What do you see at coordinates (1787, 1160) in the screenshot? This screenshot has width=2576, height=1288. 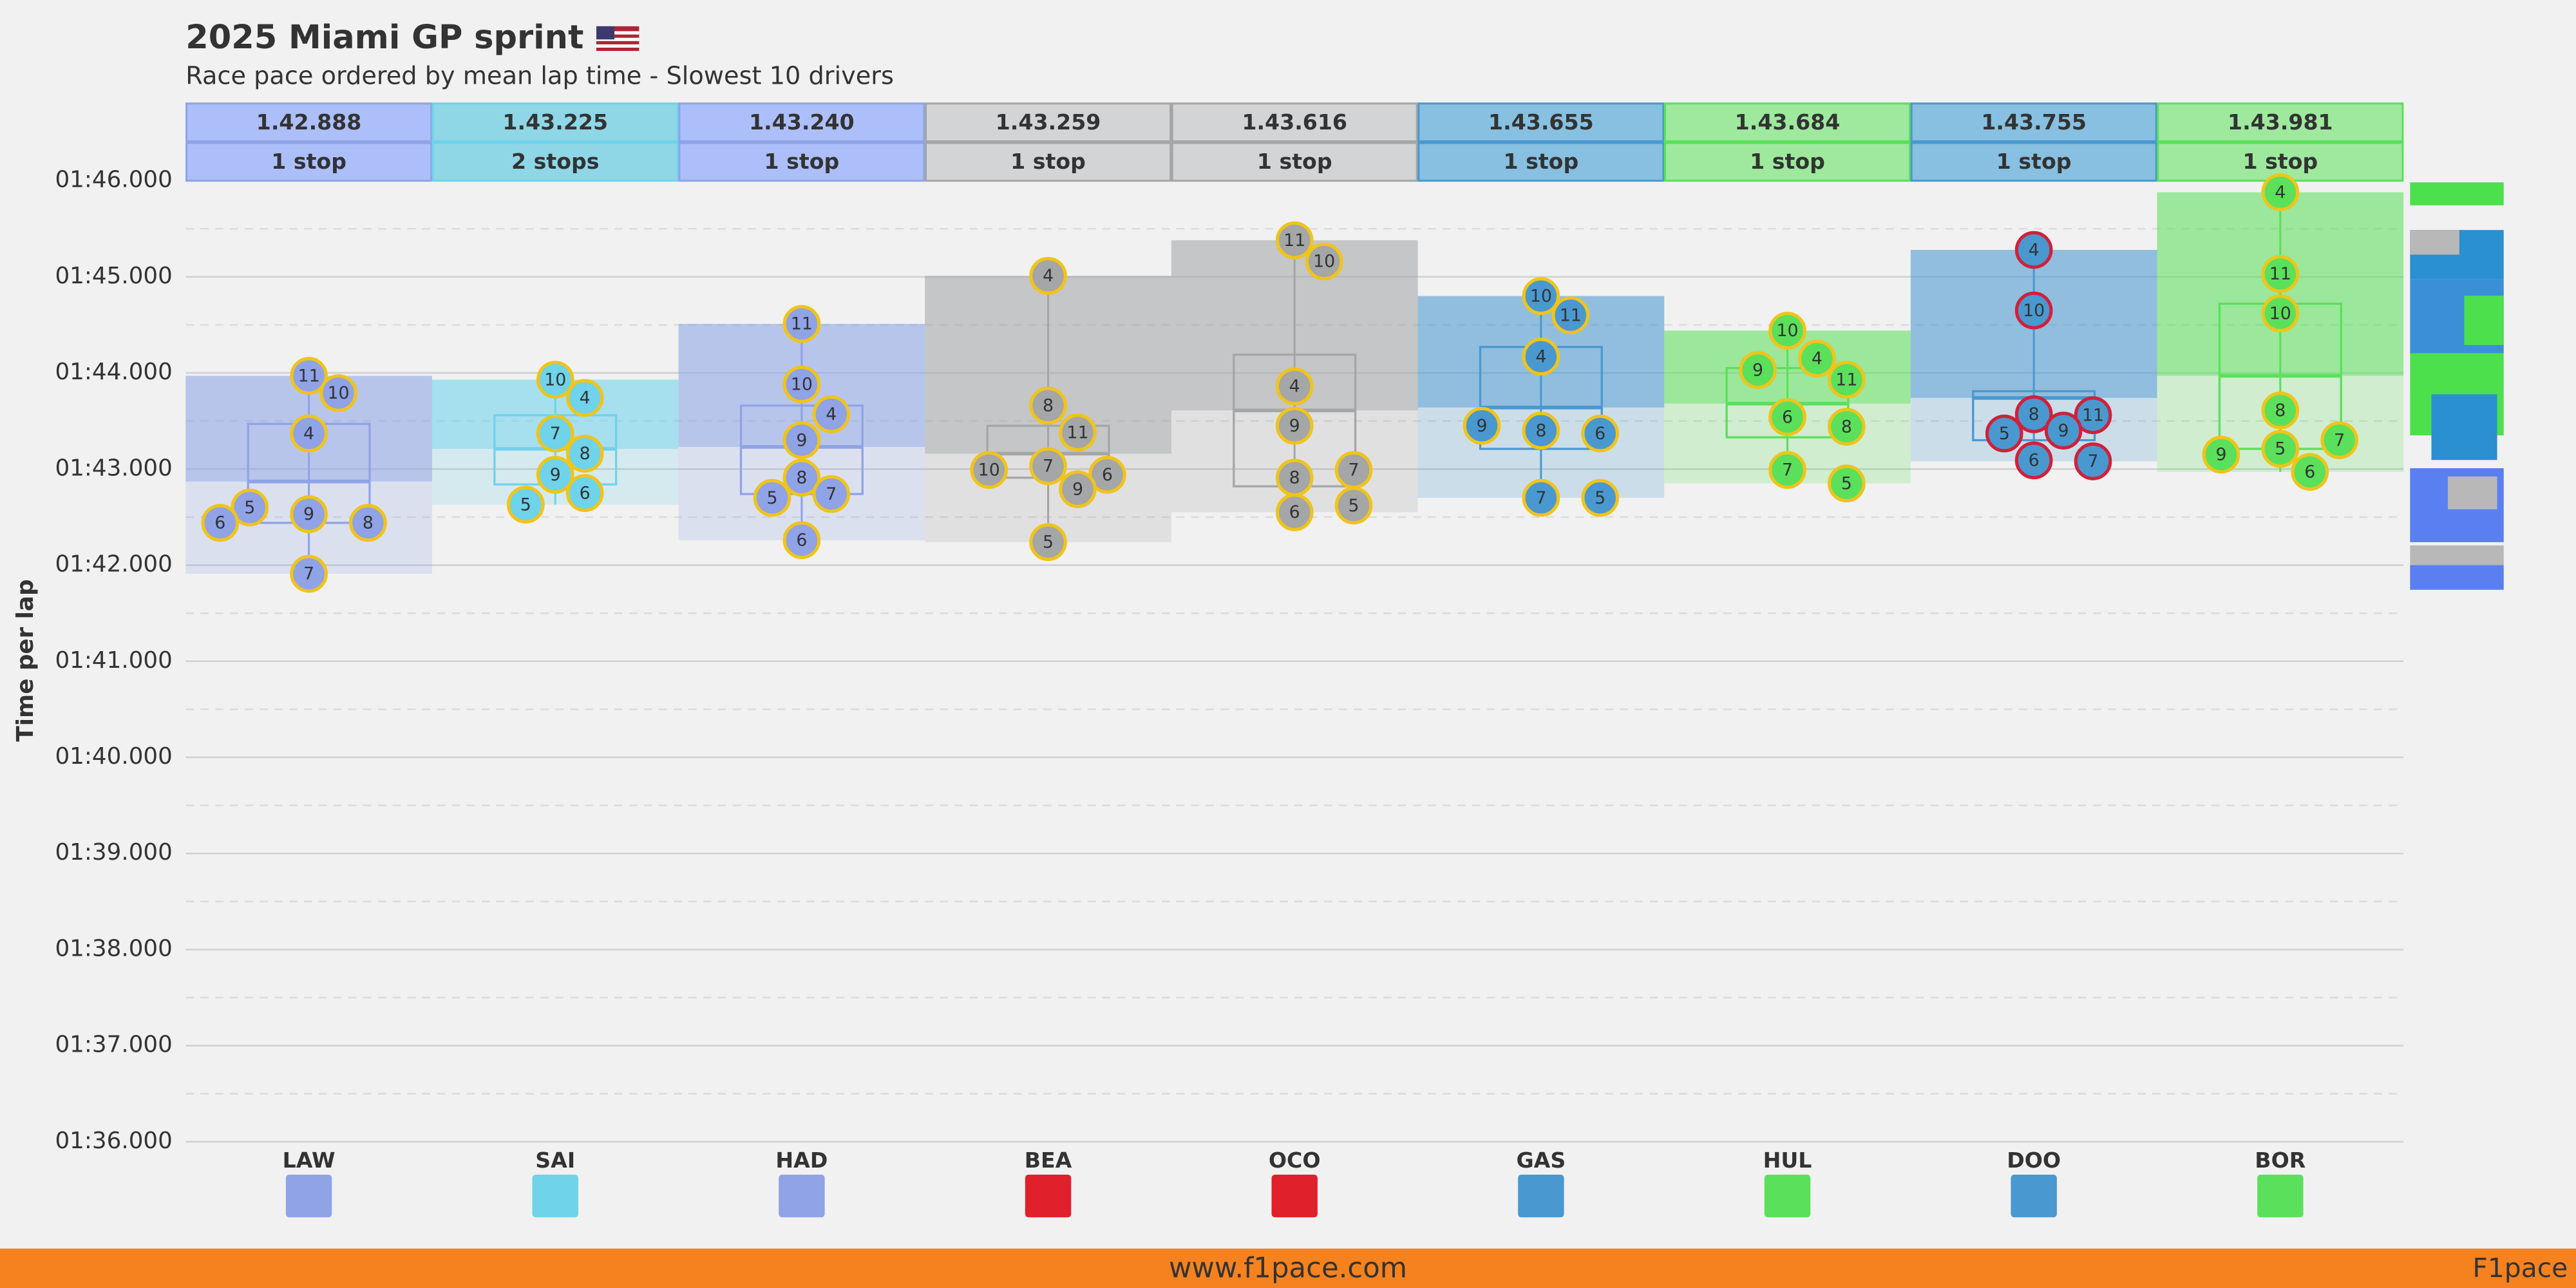 I see `x-tick-label: HUL` at bounding box center [1787, 1160].